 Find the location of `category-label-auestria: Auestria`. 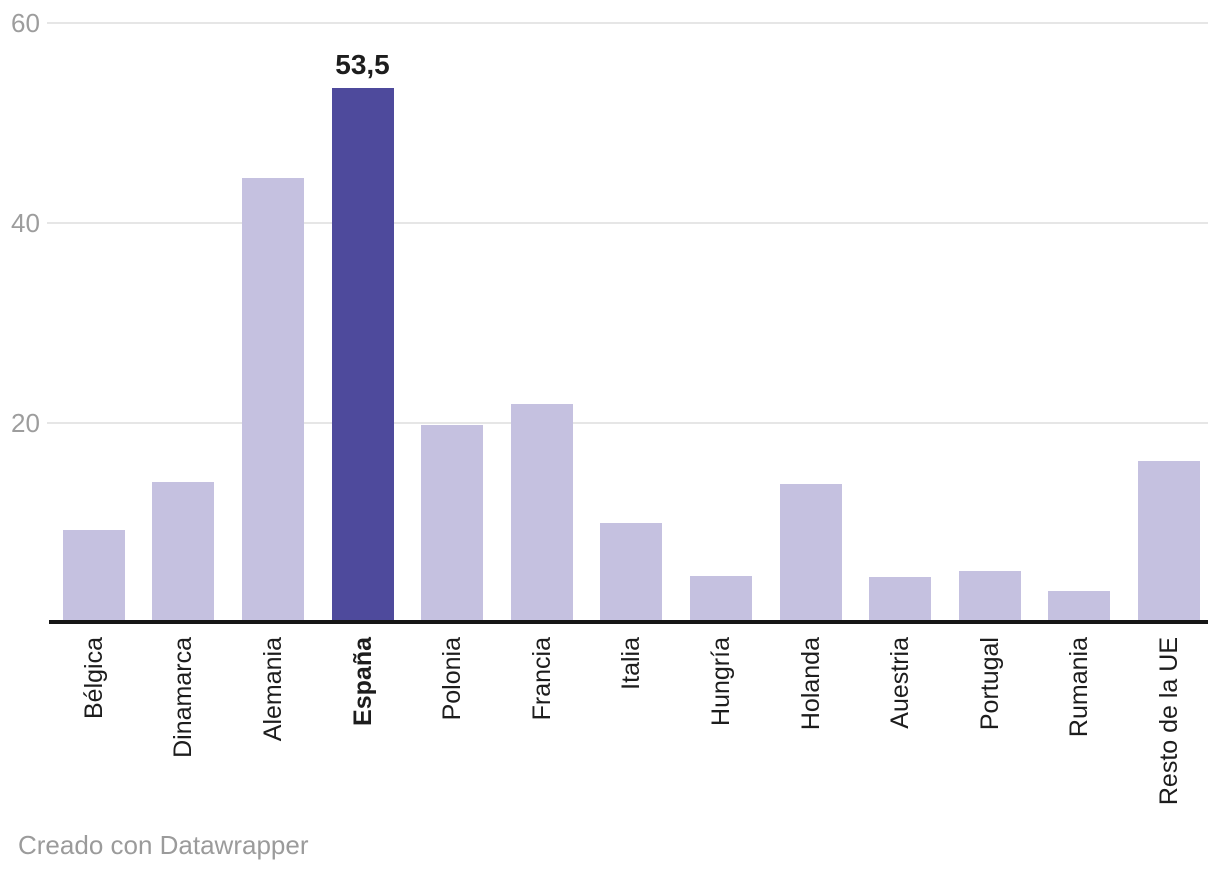

category-label-auestria: Auestria is located at coordinates (900, 683).